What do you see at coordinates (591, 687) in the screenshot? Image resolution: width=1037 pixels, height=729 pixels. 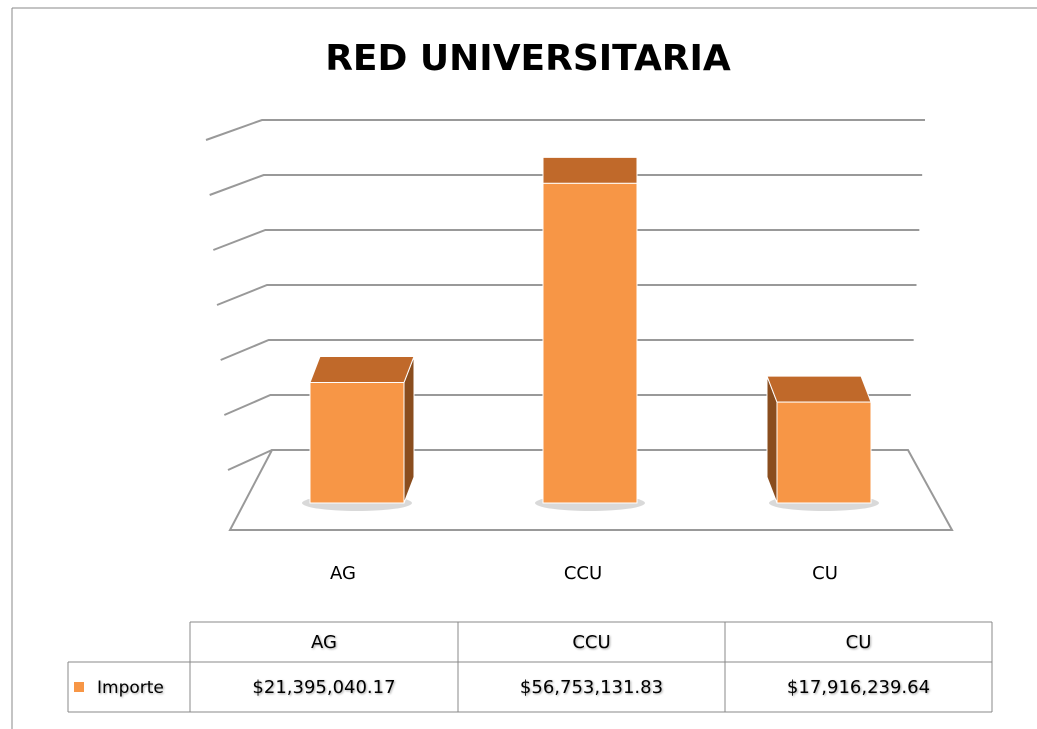 I see `table-value: $56,753,131.83` at bounding box center [591, 687].